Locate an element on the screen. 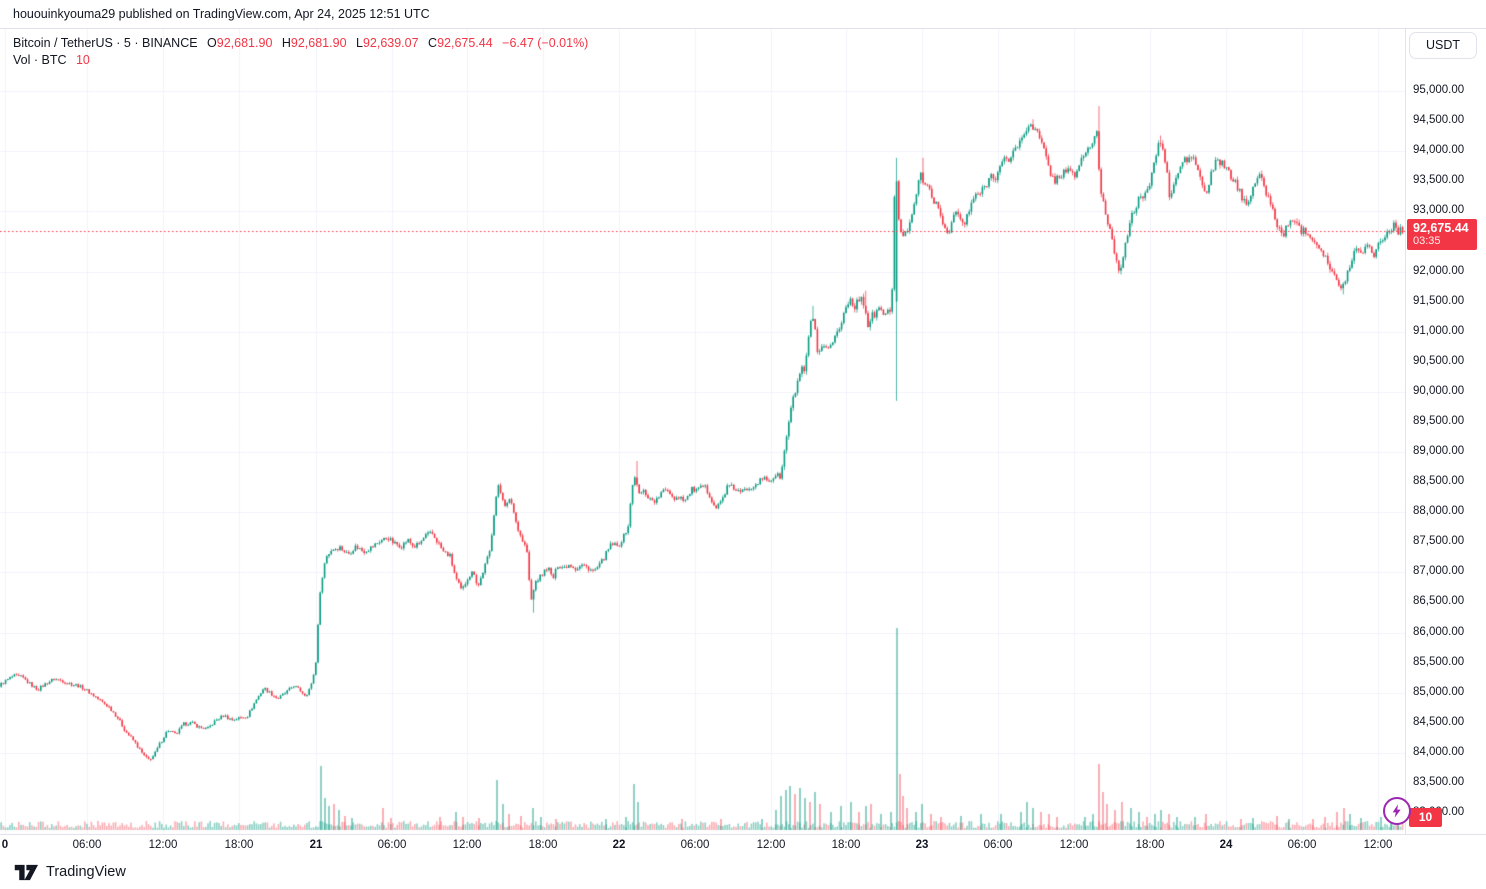 The height and width of the screenshot is (889, 1486). volume-axis-badge: 10 is located at coordinates (1425, 817).